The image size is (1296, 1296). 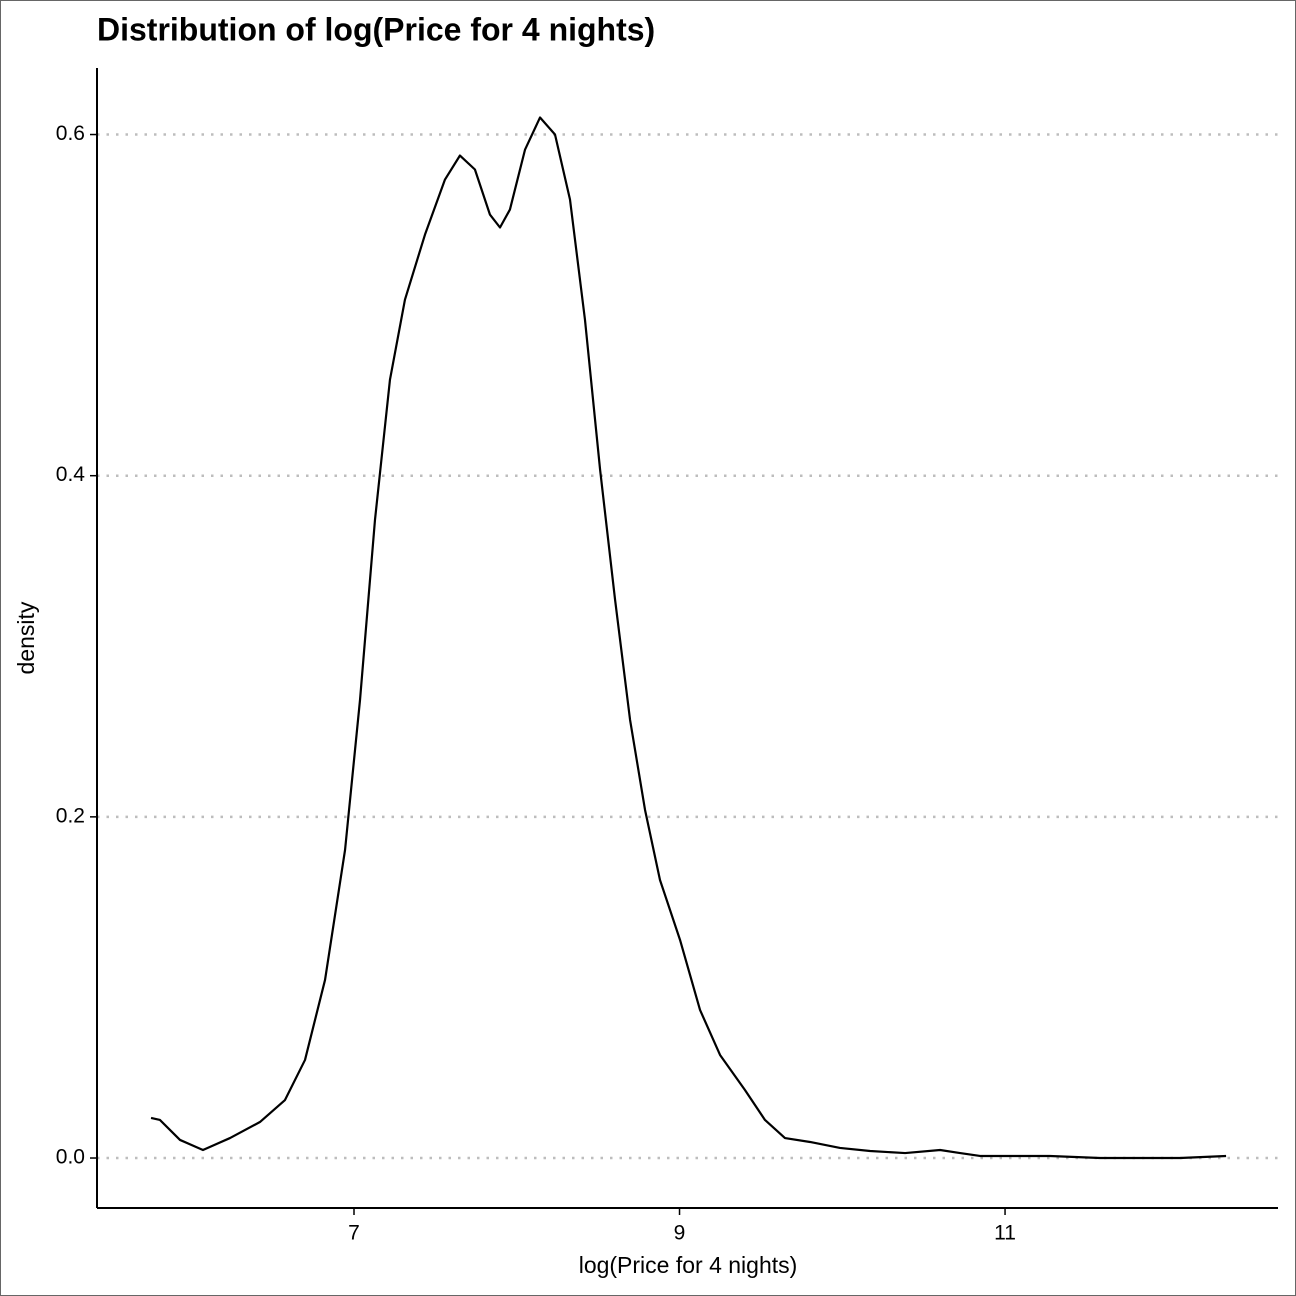 What do you see at coordinates (70, 133) in the screenshot?
I see `y-tick-label: 0.6` at bounding box center [70, 133].